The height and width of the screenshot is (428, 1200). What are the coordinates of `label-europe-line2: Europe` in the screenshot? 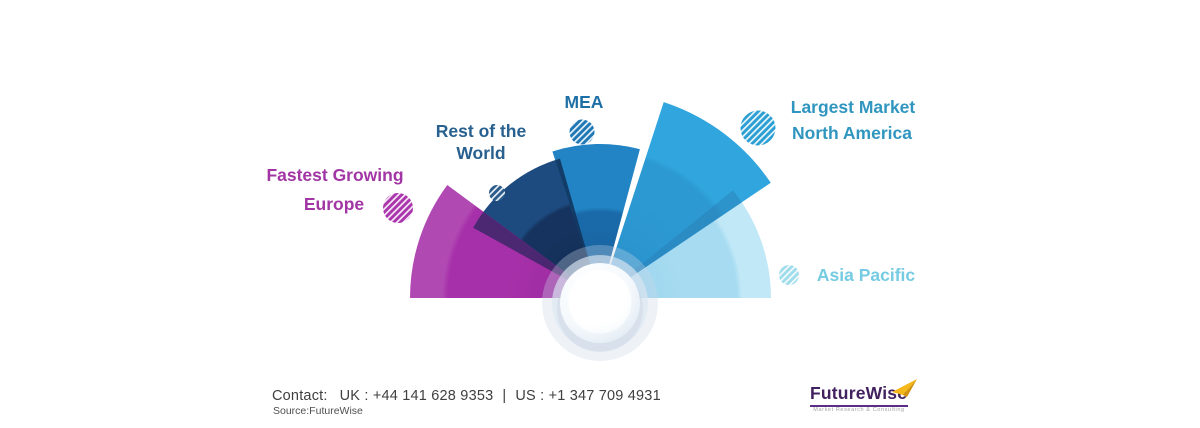 It's located at (334, 204).